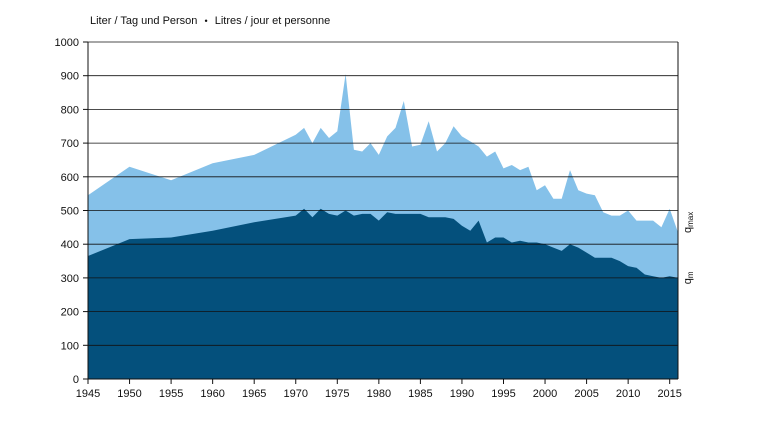 The image size is (760, 440). I want to click on x-tick-label-2015: 2015, so click(669, 394).